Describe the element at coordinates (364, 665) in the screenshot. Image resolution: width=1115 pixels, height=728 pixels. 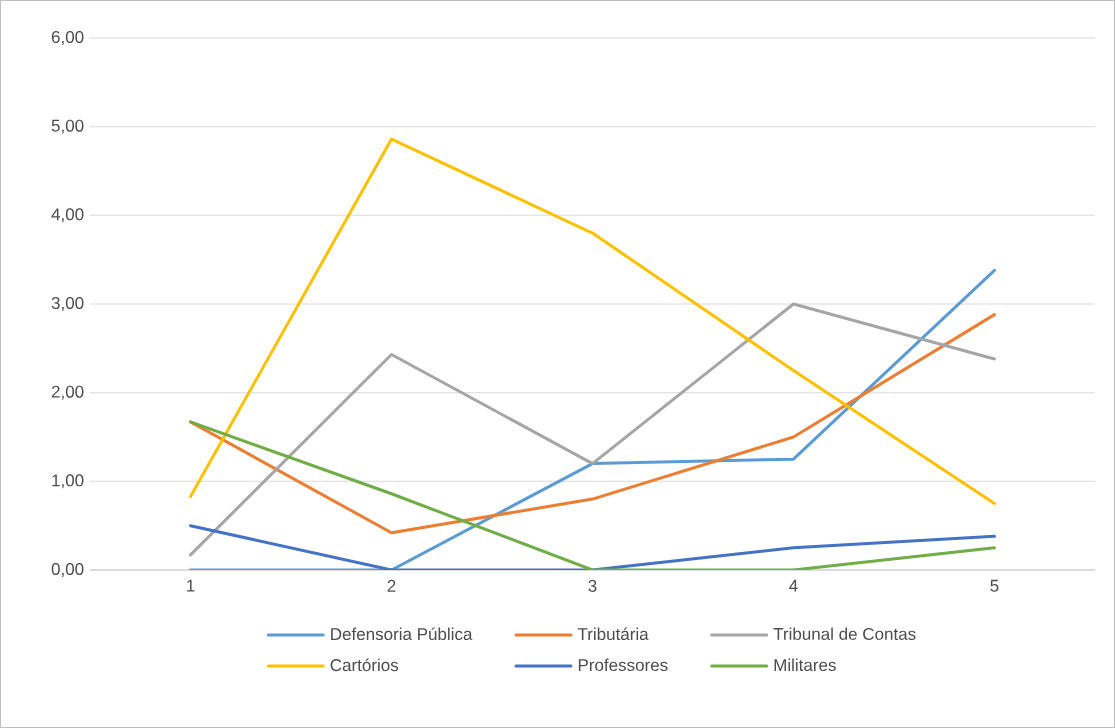
I see `legend-label: Cartórios` at that location.